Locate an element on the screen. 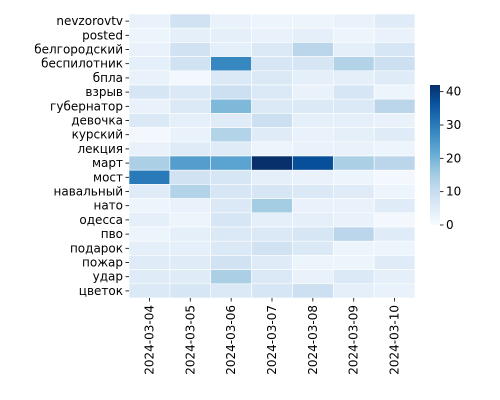 Image resolution: width=500 pixels, height=400 pixels. y-tick-label: белгородский is located at coordinates (78, 50).